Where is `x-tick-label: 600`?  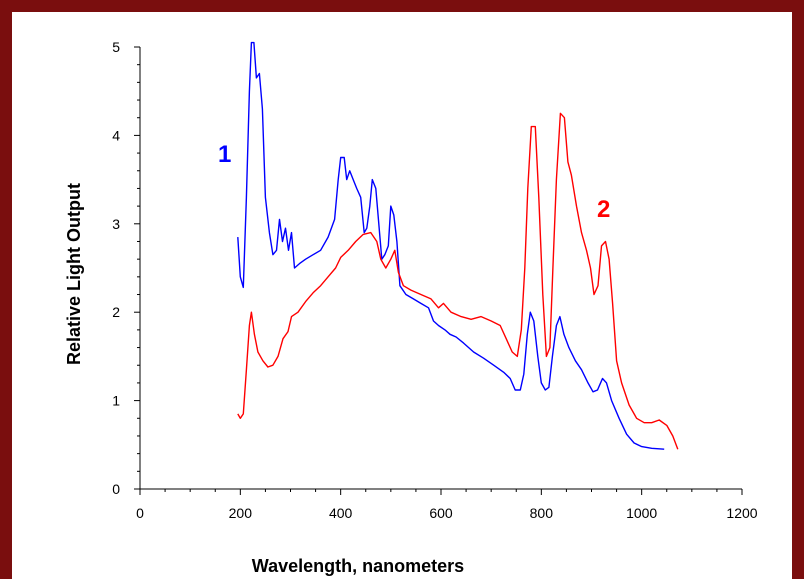 x-tick-label: 600 is located at coordinates (441, 513).